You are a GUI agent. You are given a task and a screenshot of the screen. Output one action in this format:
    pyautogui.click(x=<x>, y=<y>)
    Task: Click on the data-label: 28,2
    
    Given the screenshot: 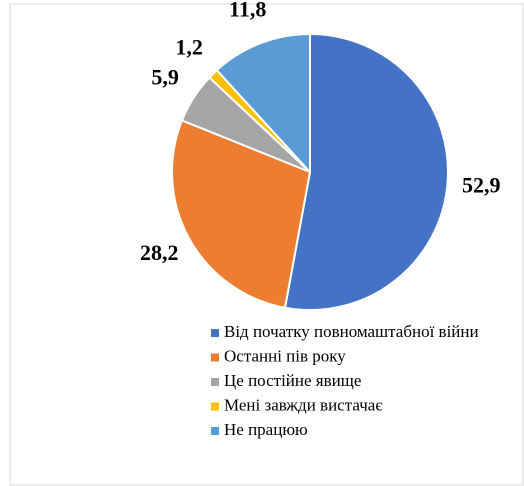 What is the action you would take?
    pyautogui.click(x=159, y=252)
    